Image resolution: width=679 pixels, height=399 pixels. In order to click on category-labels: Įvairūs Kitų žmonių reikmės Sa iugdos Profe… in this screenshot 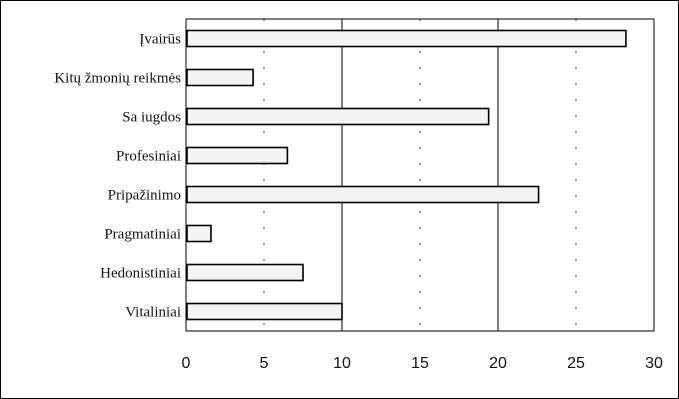, I will do `click(117, 176)`.